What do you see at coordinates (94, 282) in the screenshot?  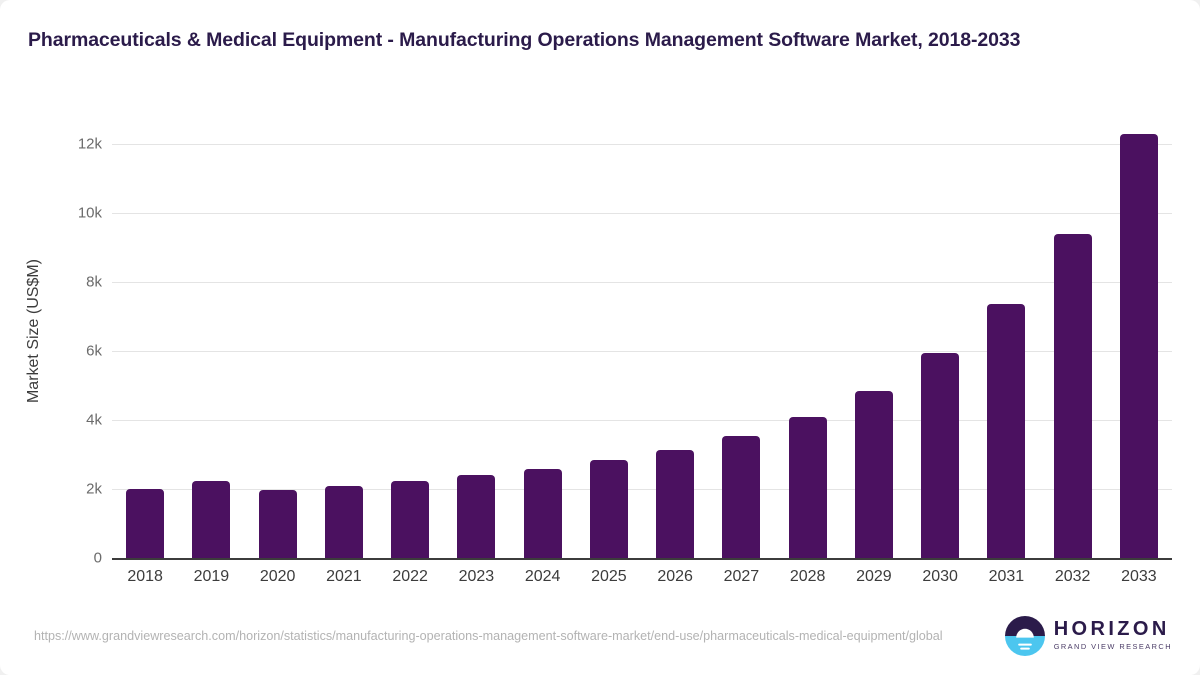 I see `y-axis-tick-label: 8k` at bounding box center [94, 282].